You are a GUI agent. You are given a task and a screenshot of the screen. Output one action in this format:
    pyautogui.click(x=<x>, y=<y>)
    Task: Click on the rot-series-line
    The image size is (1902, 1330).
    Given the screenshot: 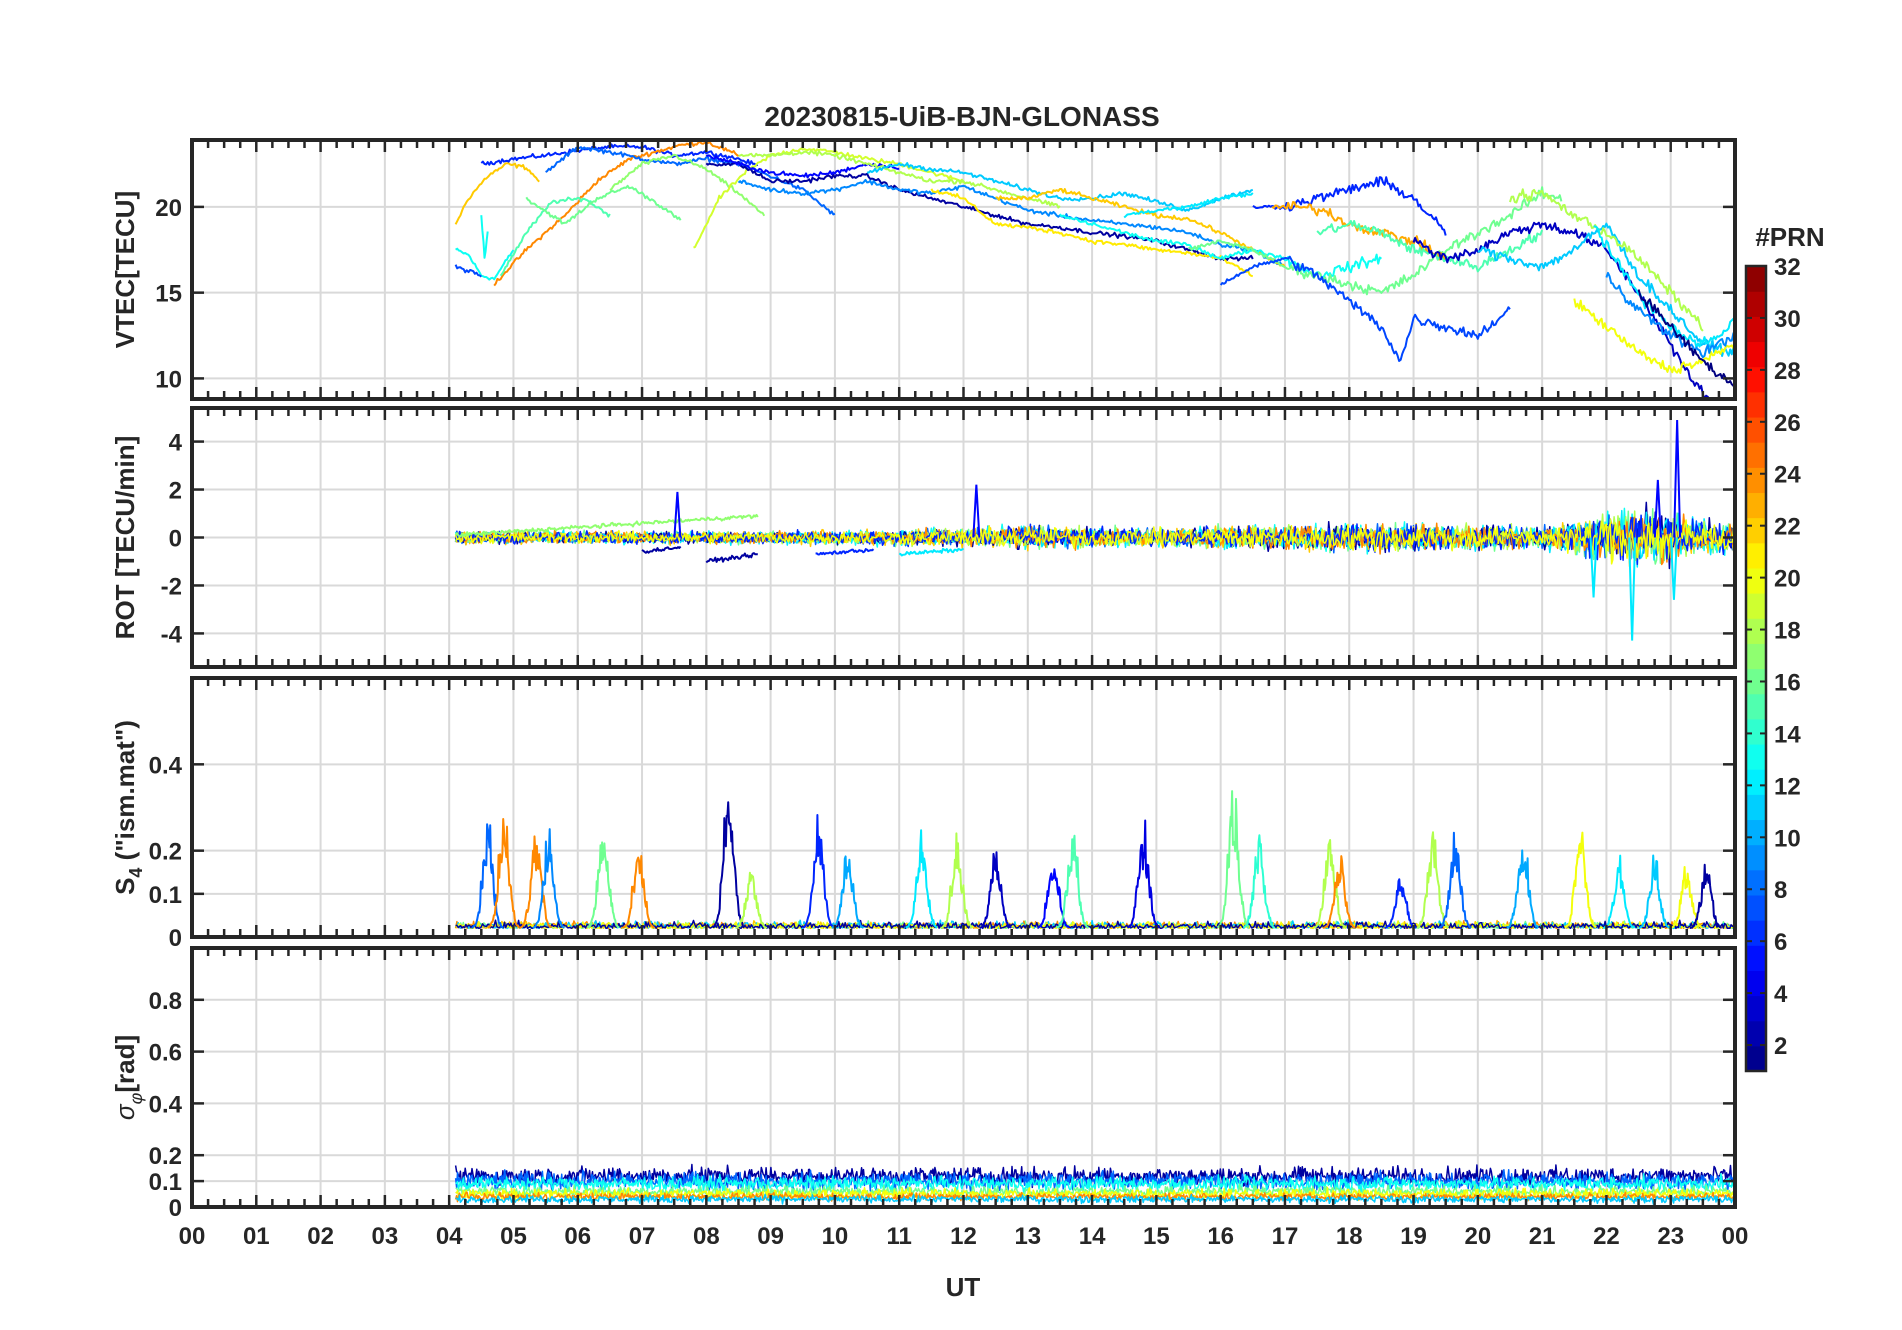 What is the action you would take?
    pyautogui.click(x=1094, y=542)
    